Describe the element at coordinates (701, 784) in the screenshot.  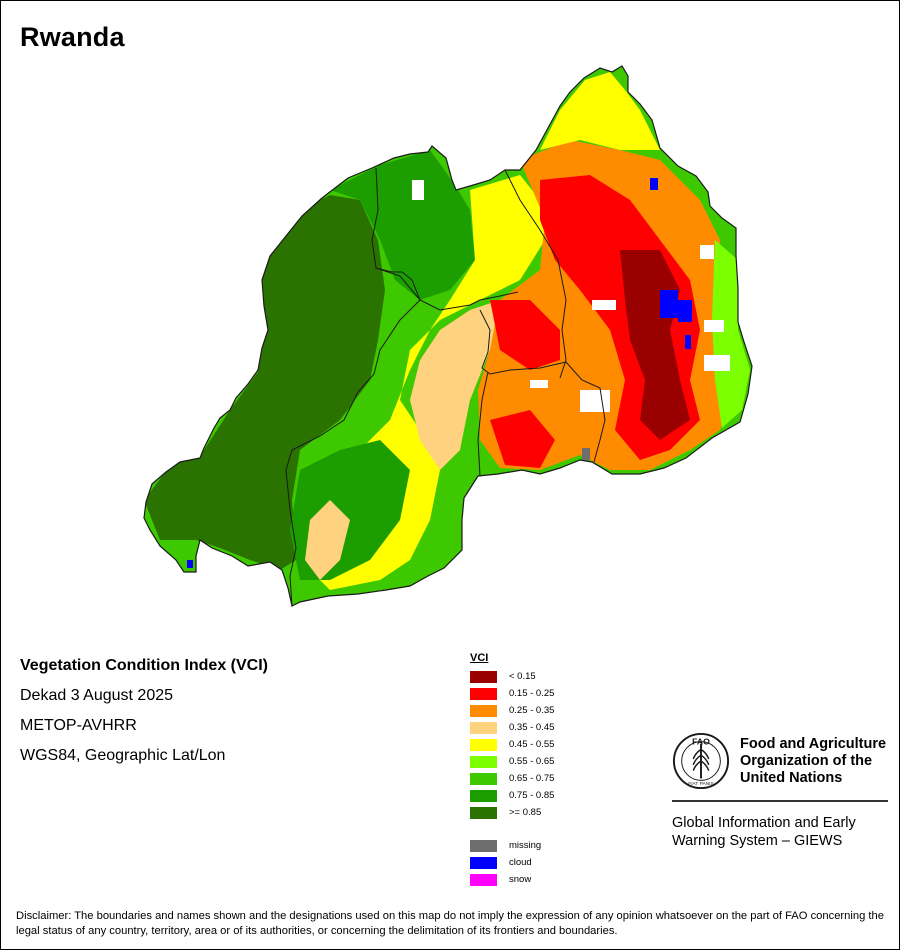
I see `logo-motto: FIAT PANIS` at that location.